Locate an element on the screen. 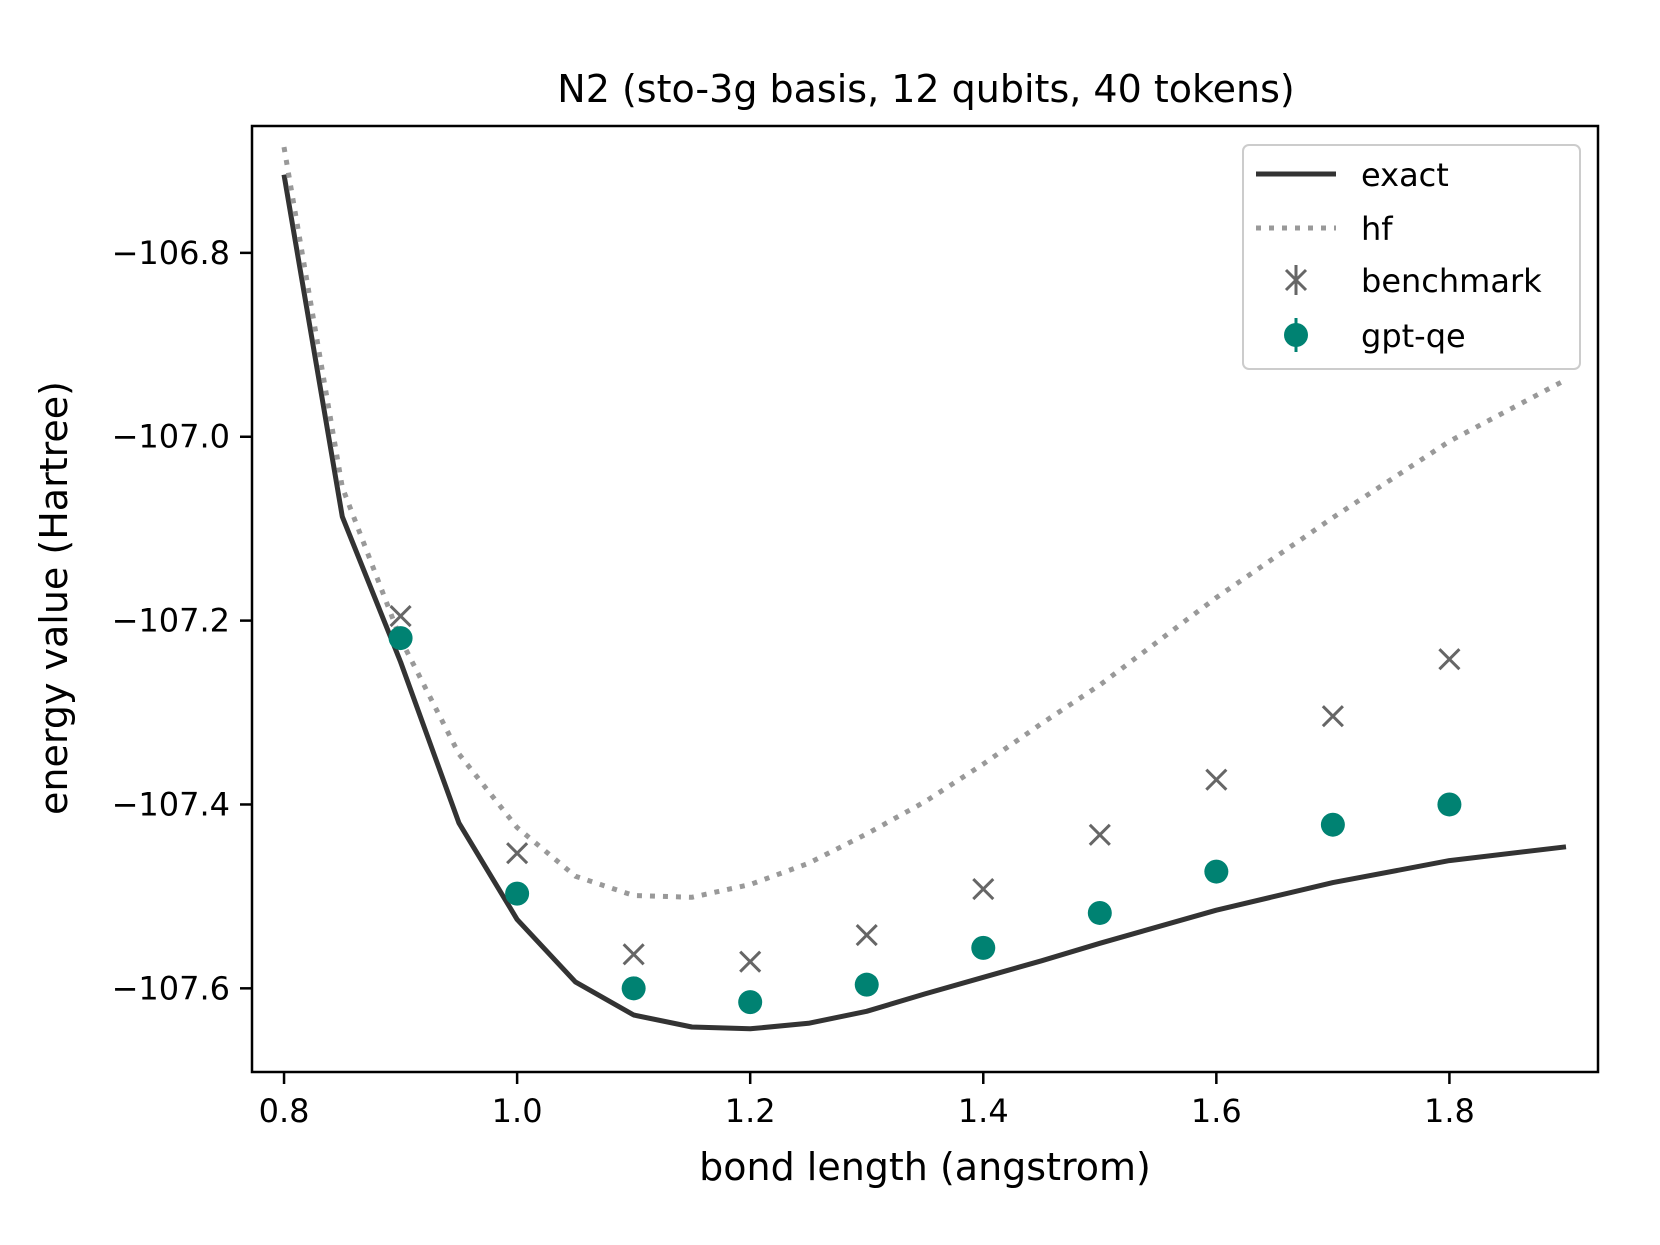  x-tick-label: 1.6 is located at coordinates (1216, 1111).